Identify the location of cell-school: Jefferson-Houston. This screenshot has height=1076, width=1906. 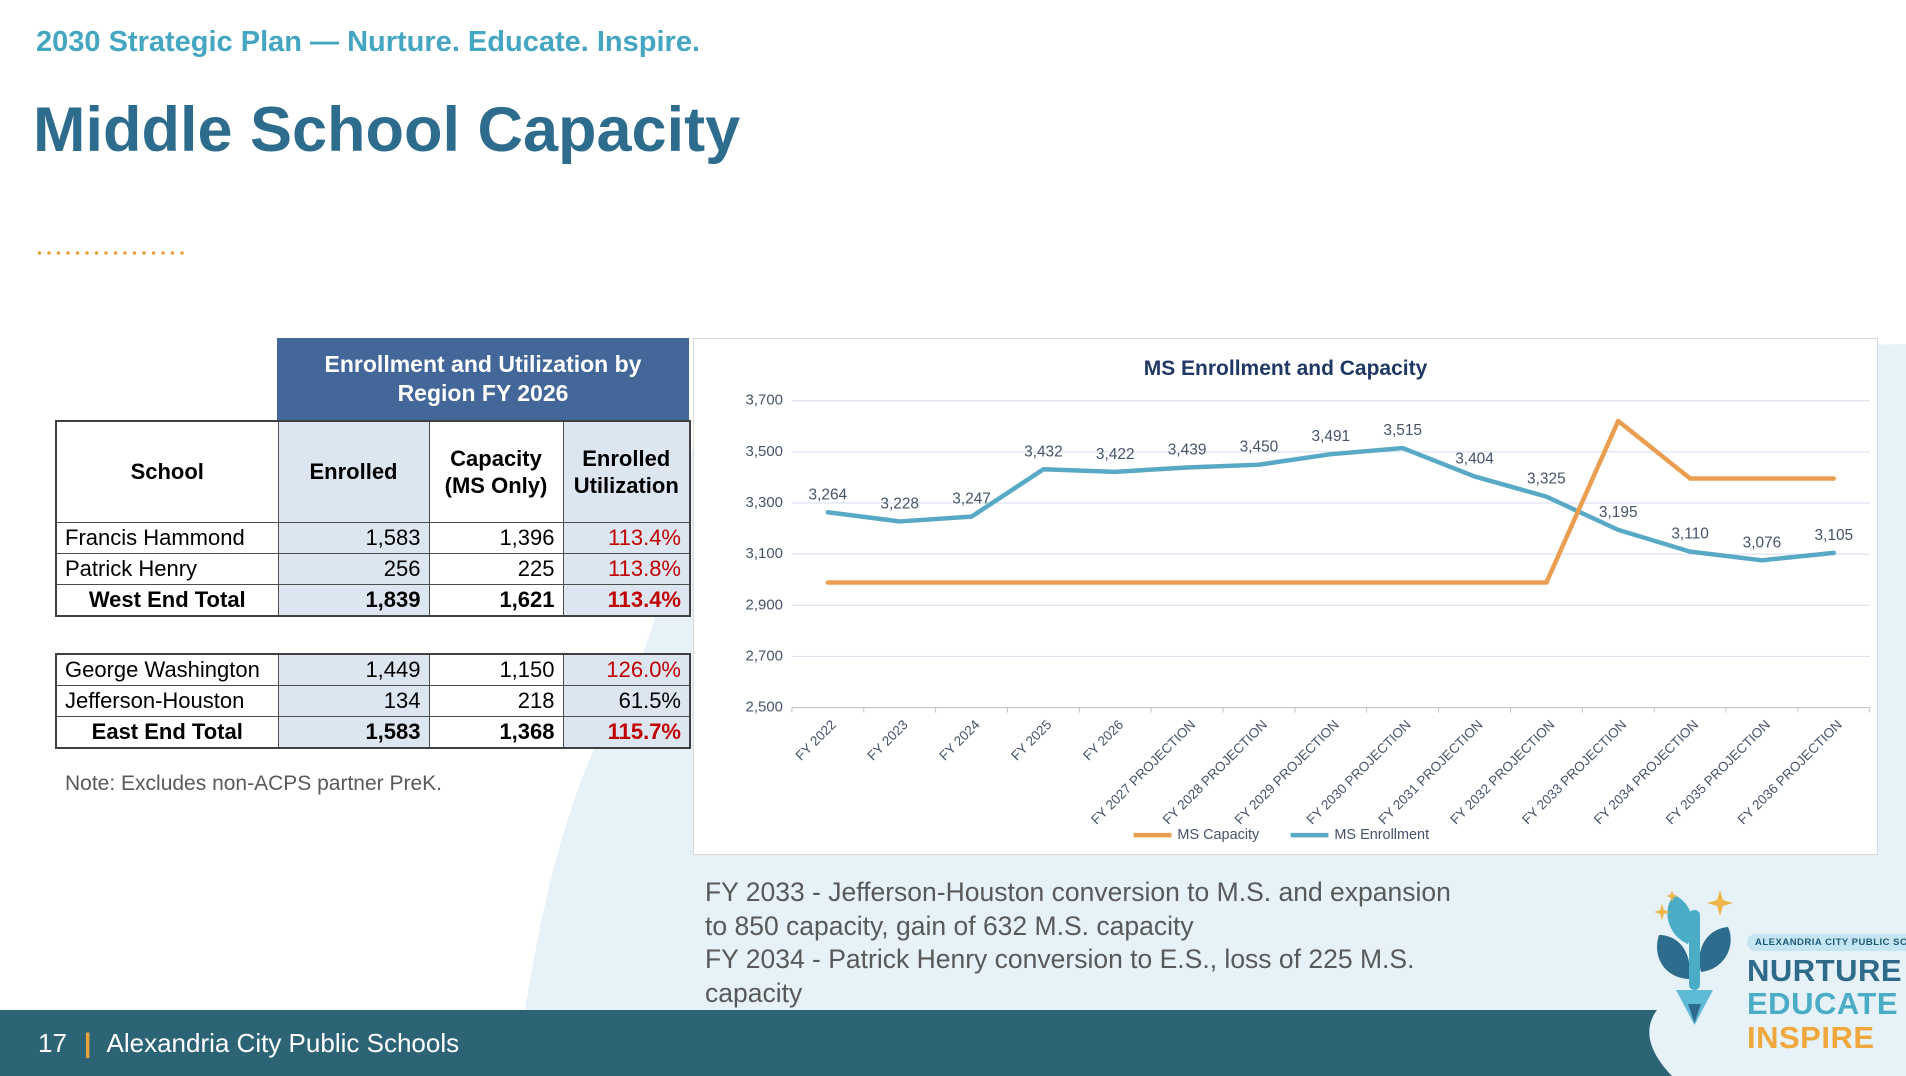
(167, 701).